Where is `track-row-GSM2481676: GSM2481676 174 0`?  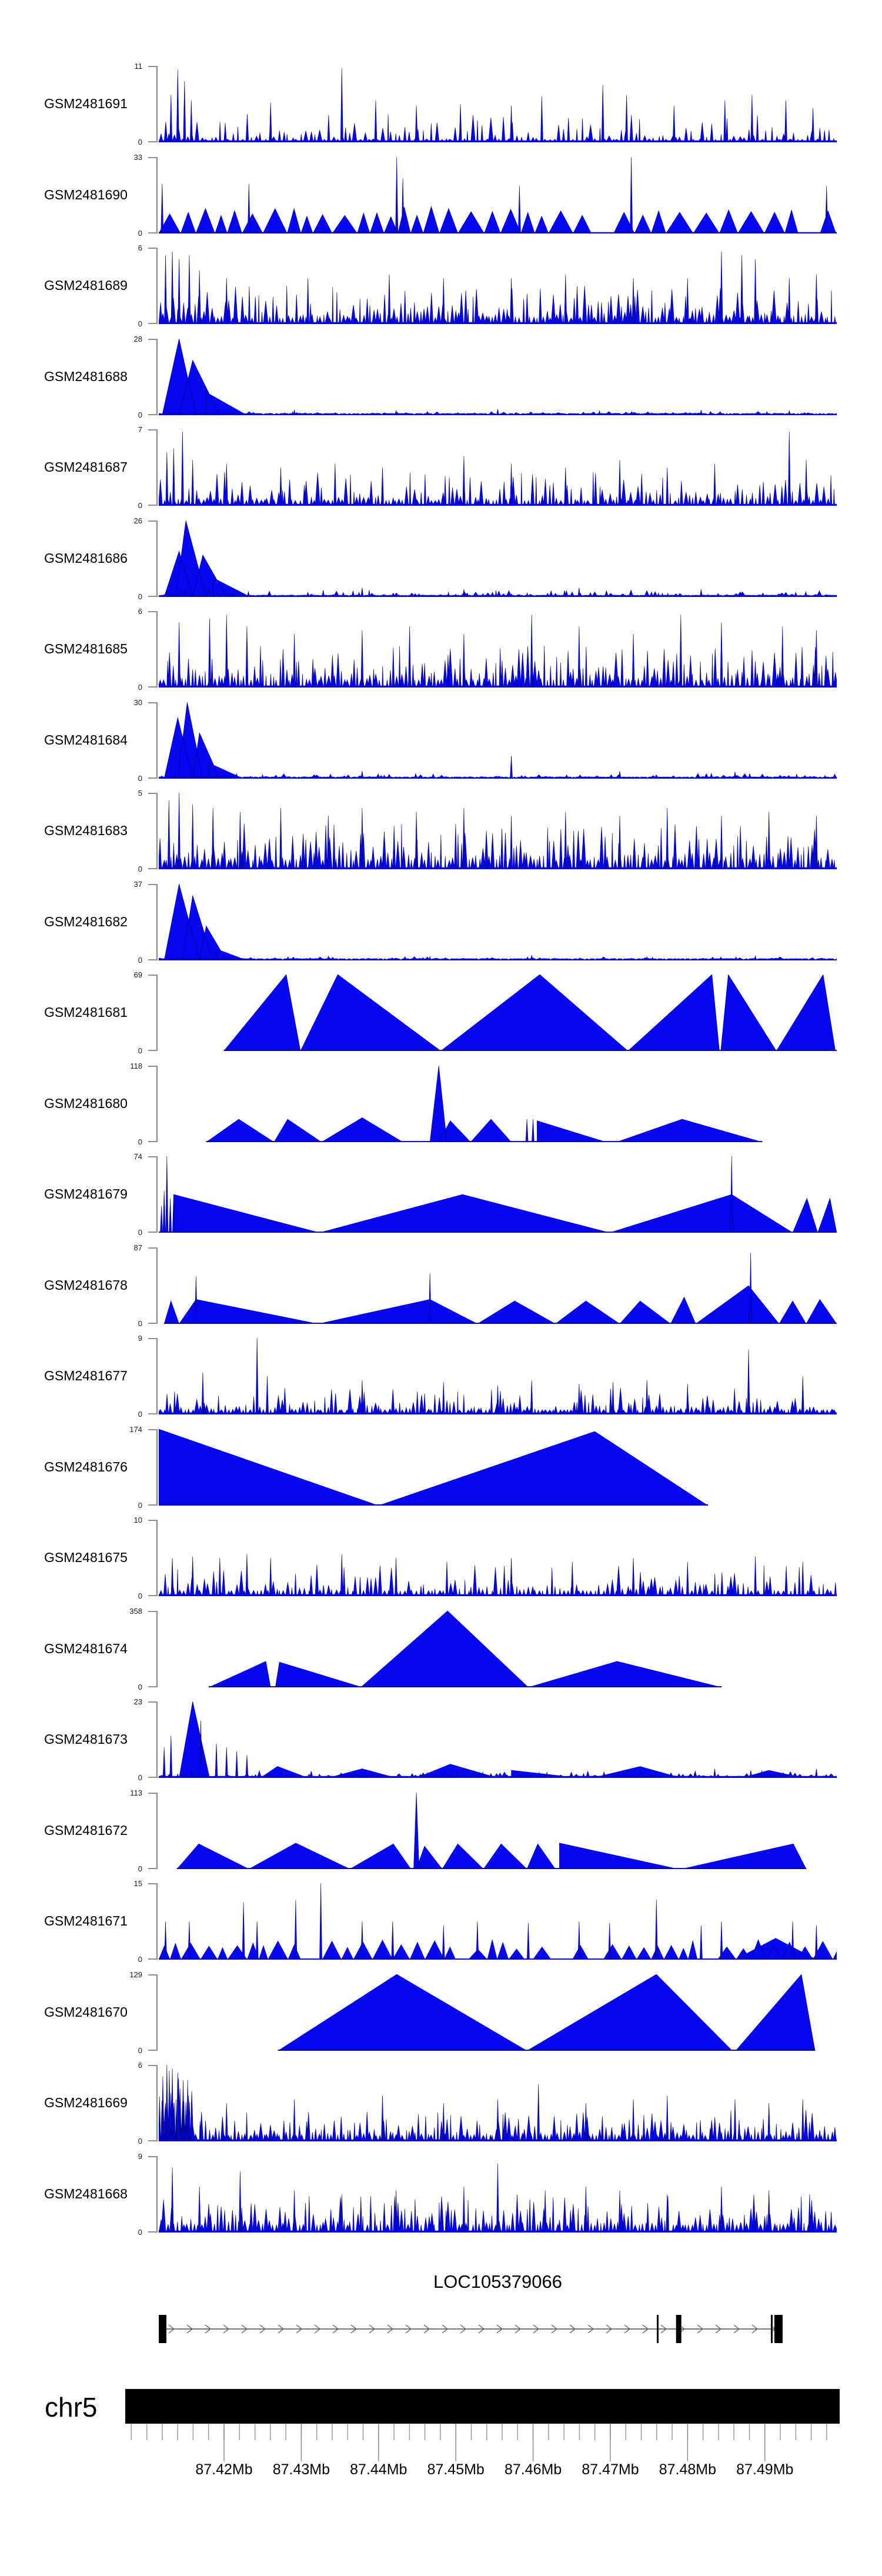
track-row-GSM2481676: GSM2481676 174 0 is located at coordinates (441, 1467).